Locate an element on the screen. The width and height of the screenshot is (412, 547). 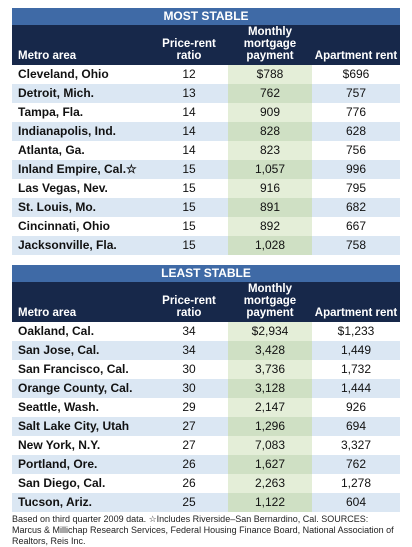
table-cell: Cleveland, Ohio is located at coordinates (63, 74).